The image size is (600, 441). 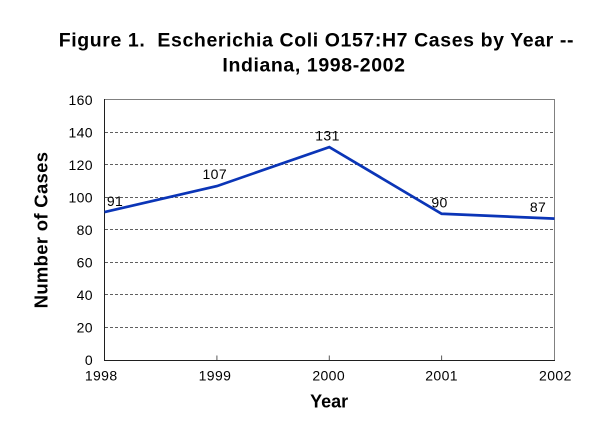 What do you see at coordinates (89, 360) in the screenshot?
I see `svg-text: 0` at bounding box center [89, 360].